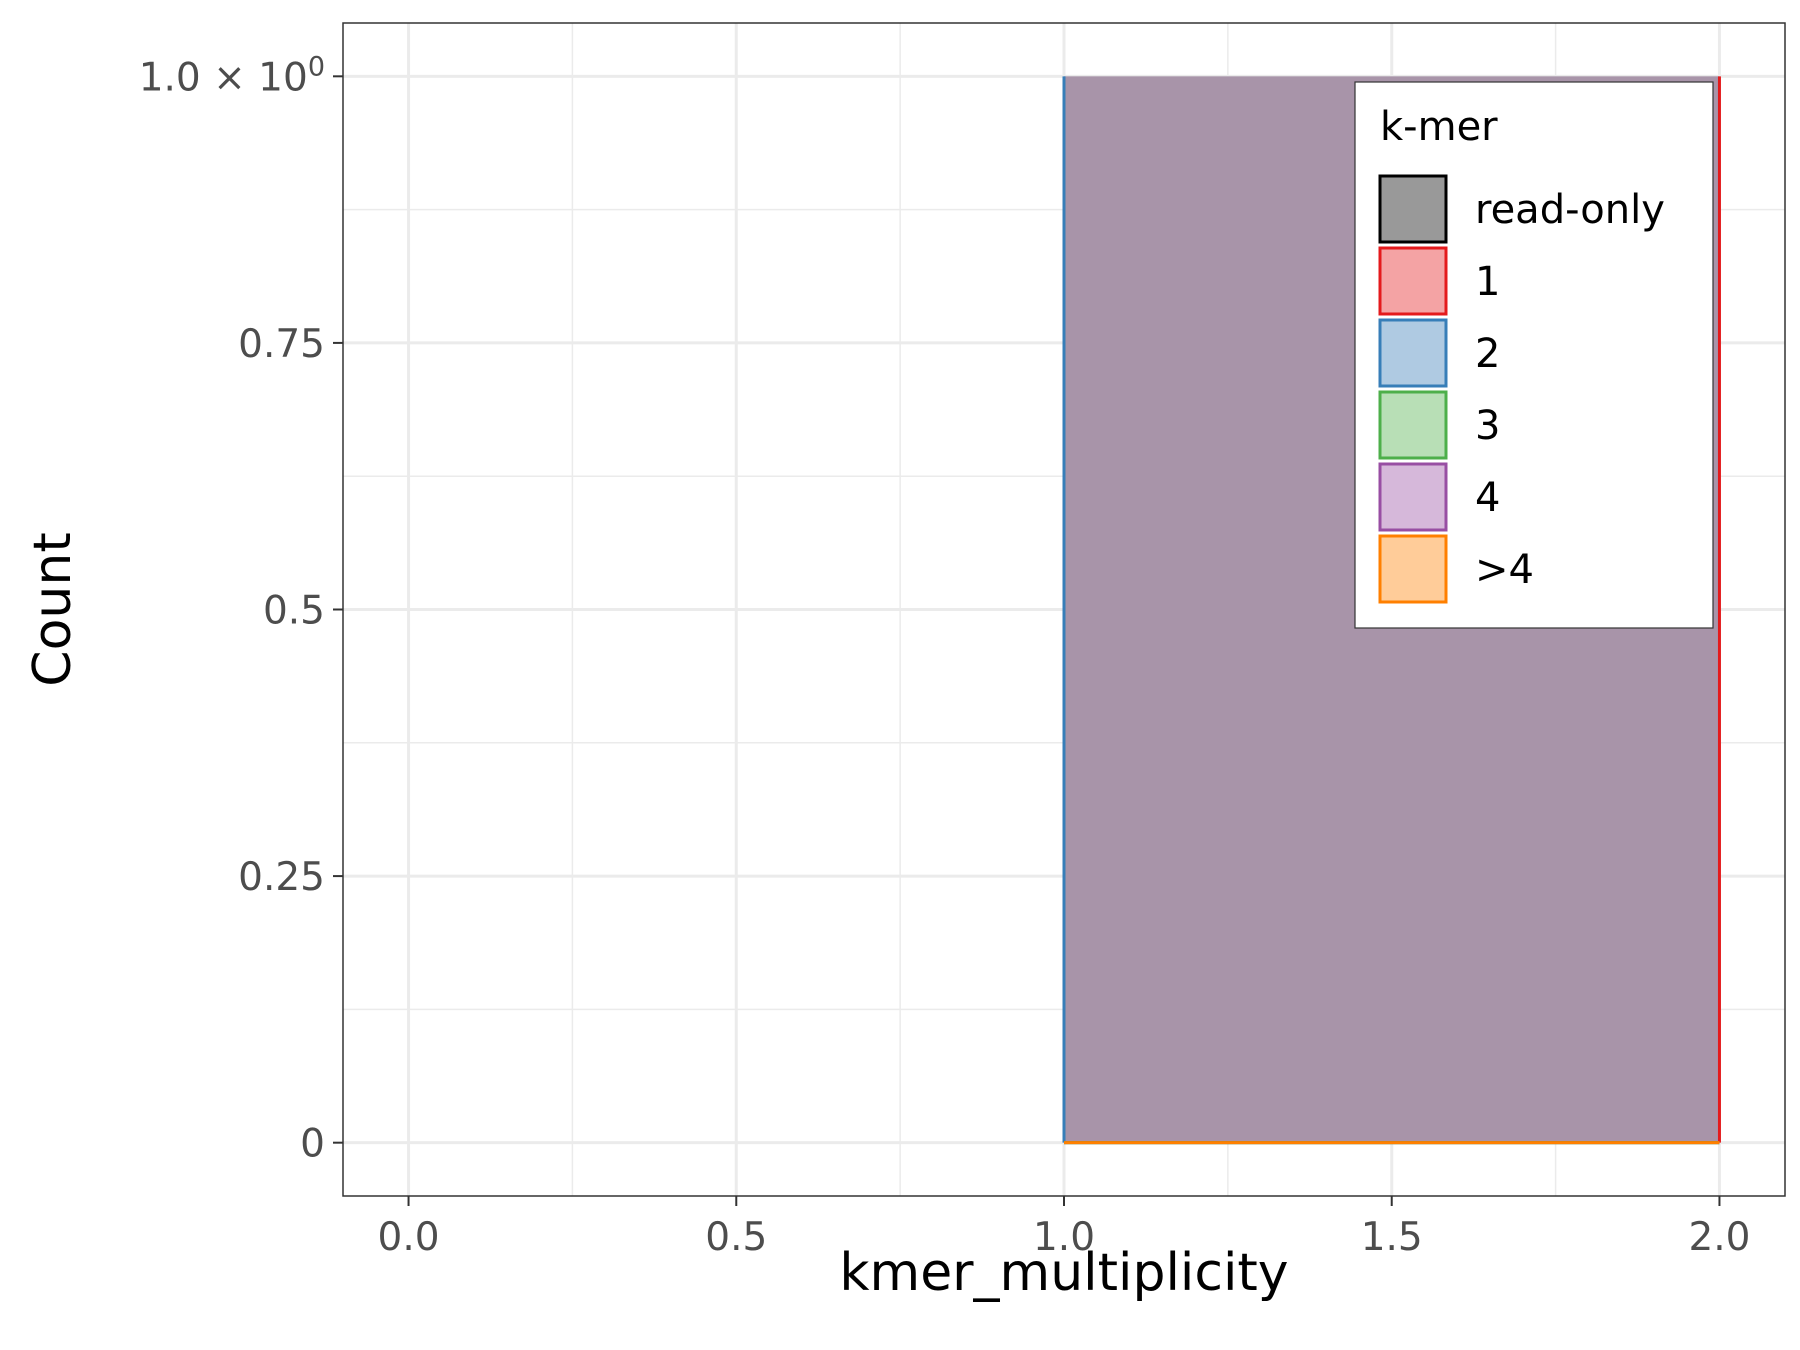  I want to click on x-tick-label: 0.0, so click(409, 1237).